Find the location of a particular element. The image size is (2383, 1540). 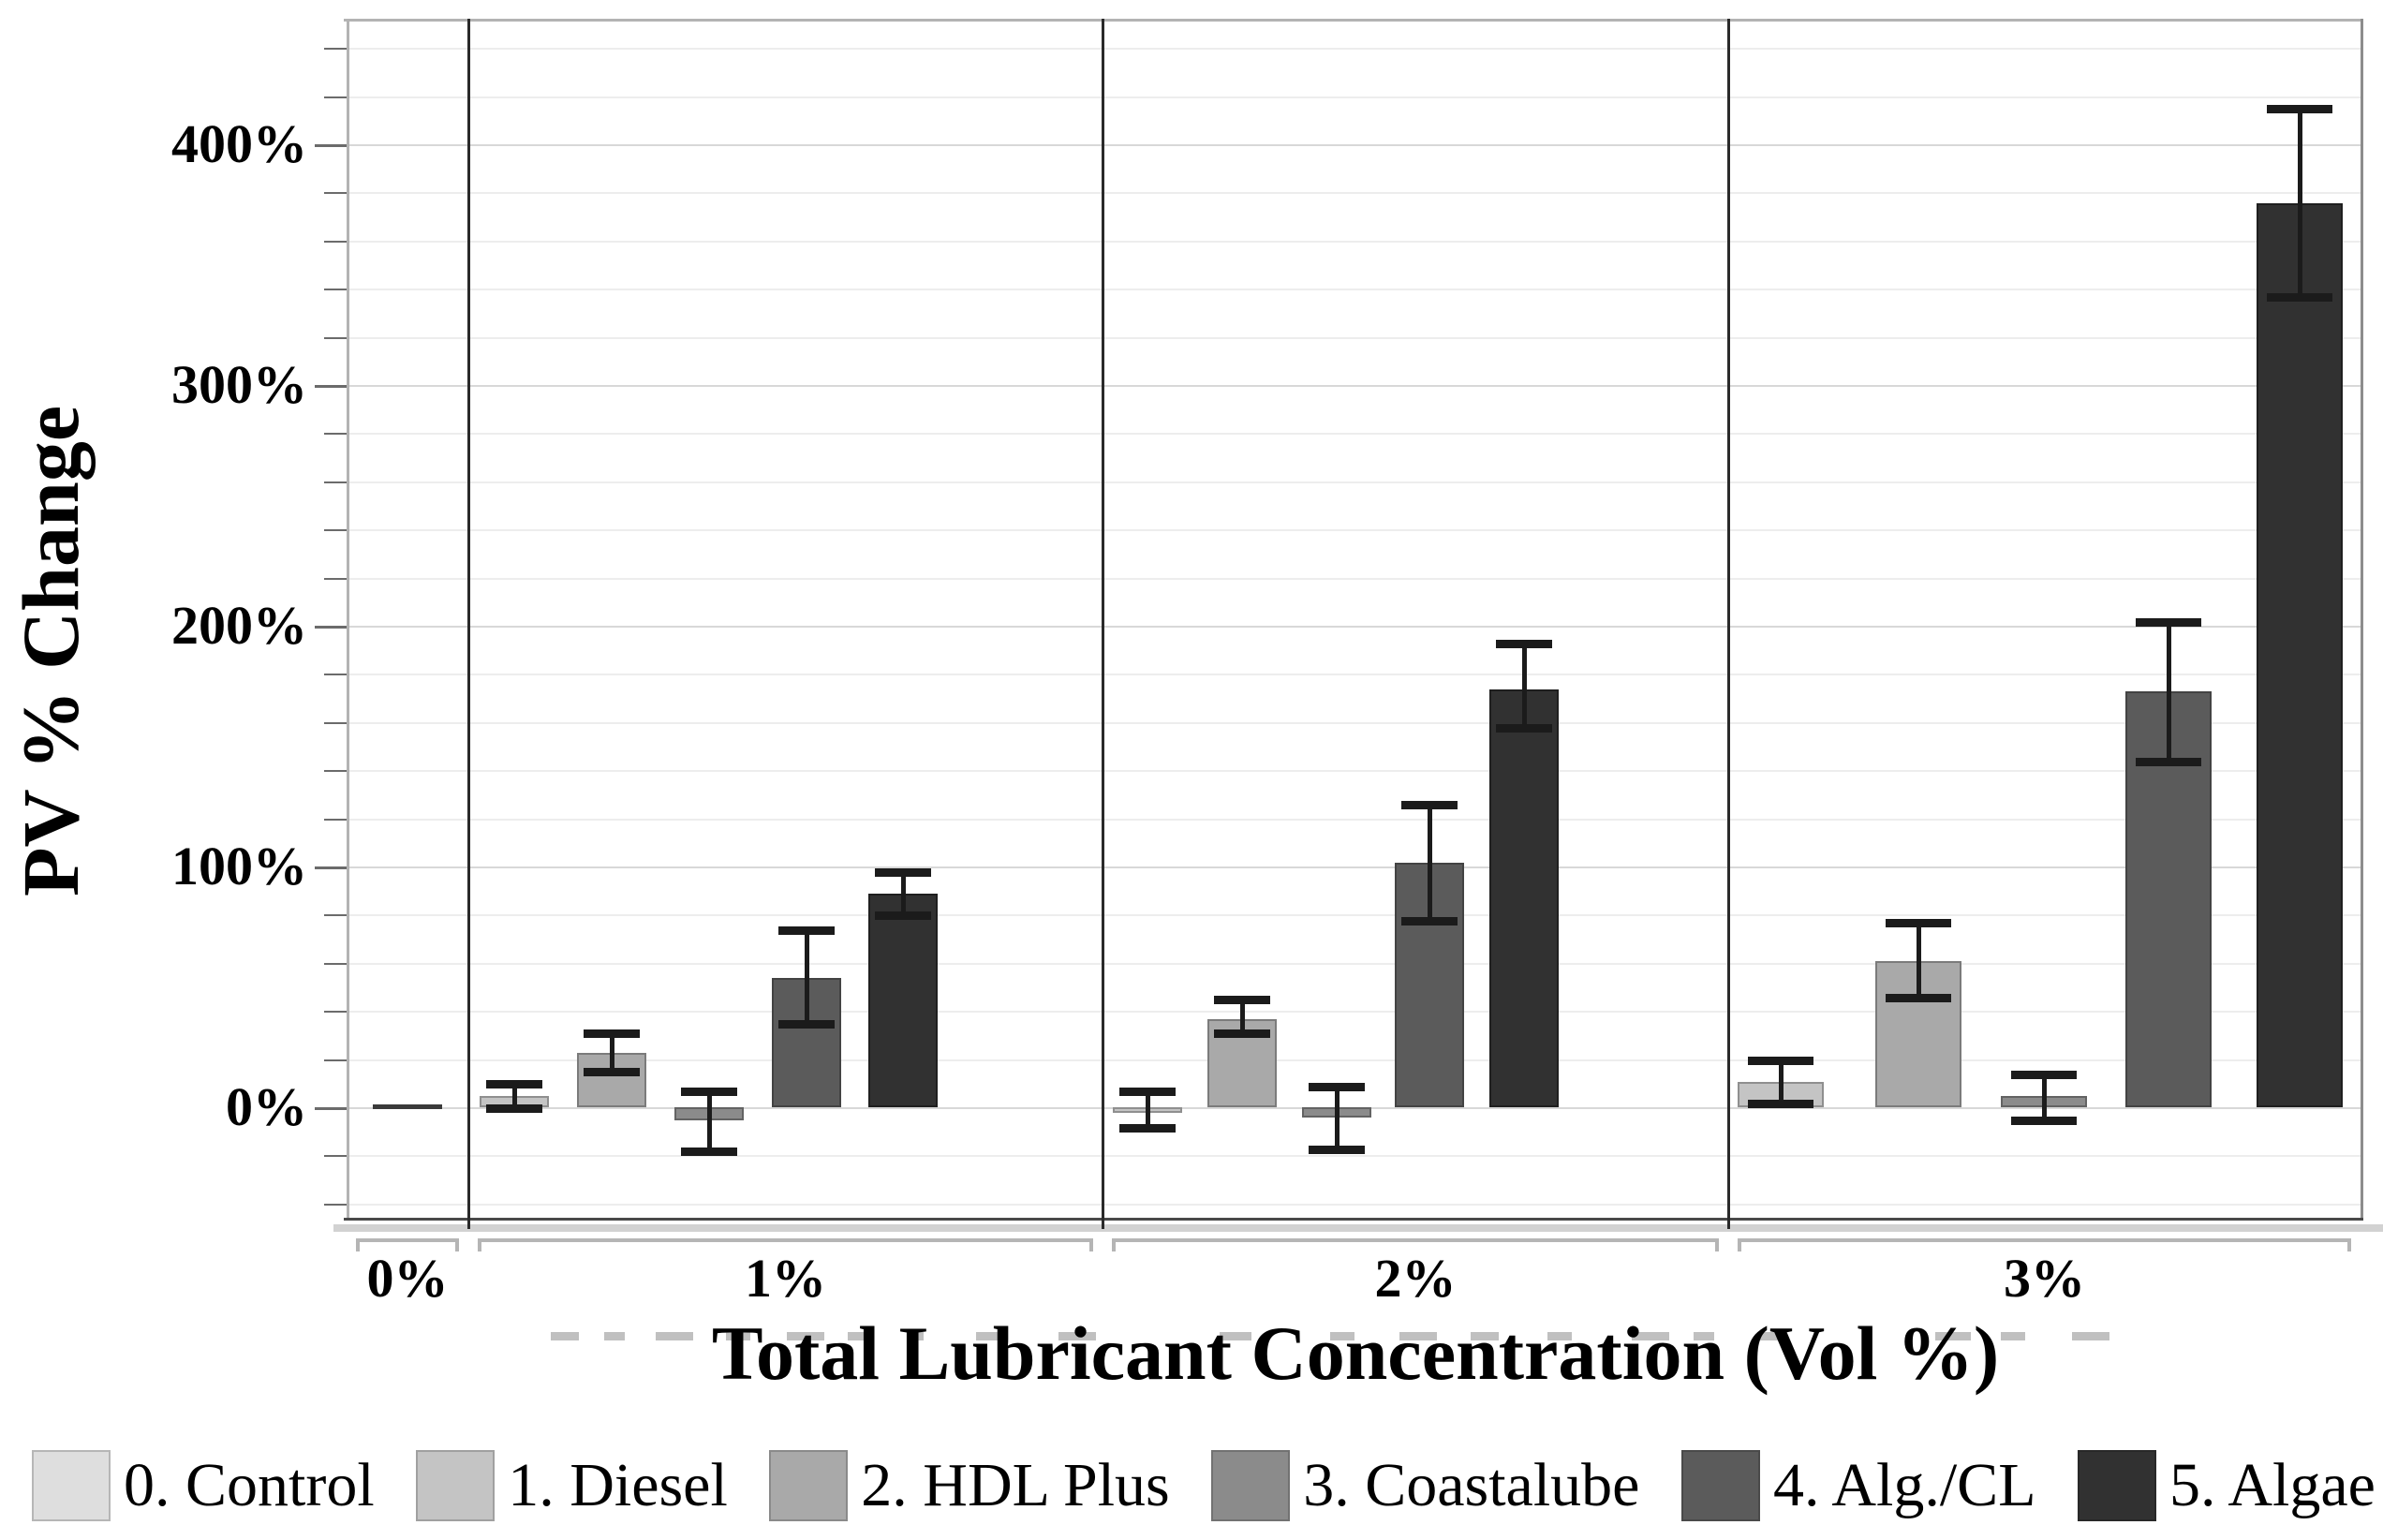

bar----hdl-plus is located at coordinates (1918, 1034).